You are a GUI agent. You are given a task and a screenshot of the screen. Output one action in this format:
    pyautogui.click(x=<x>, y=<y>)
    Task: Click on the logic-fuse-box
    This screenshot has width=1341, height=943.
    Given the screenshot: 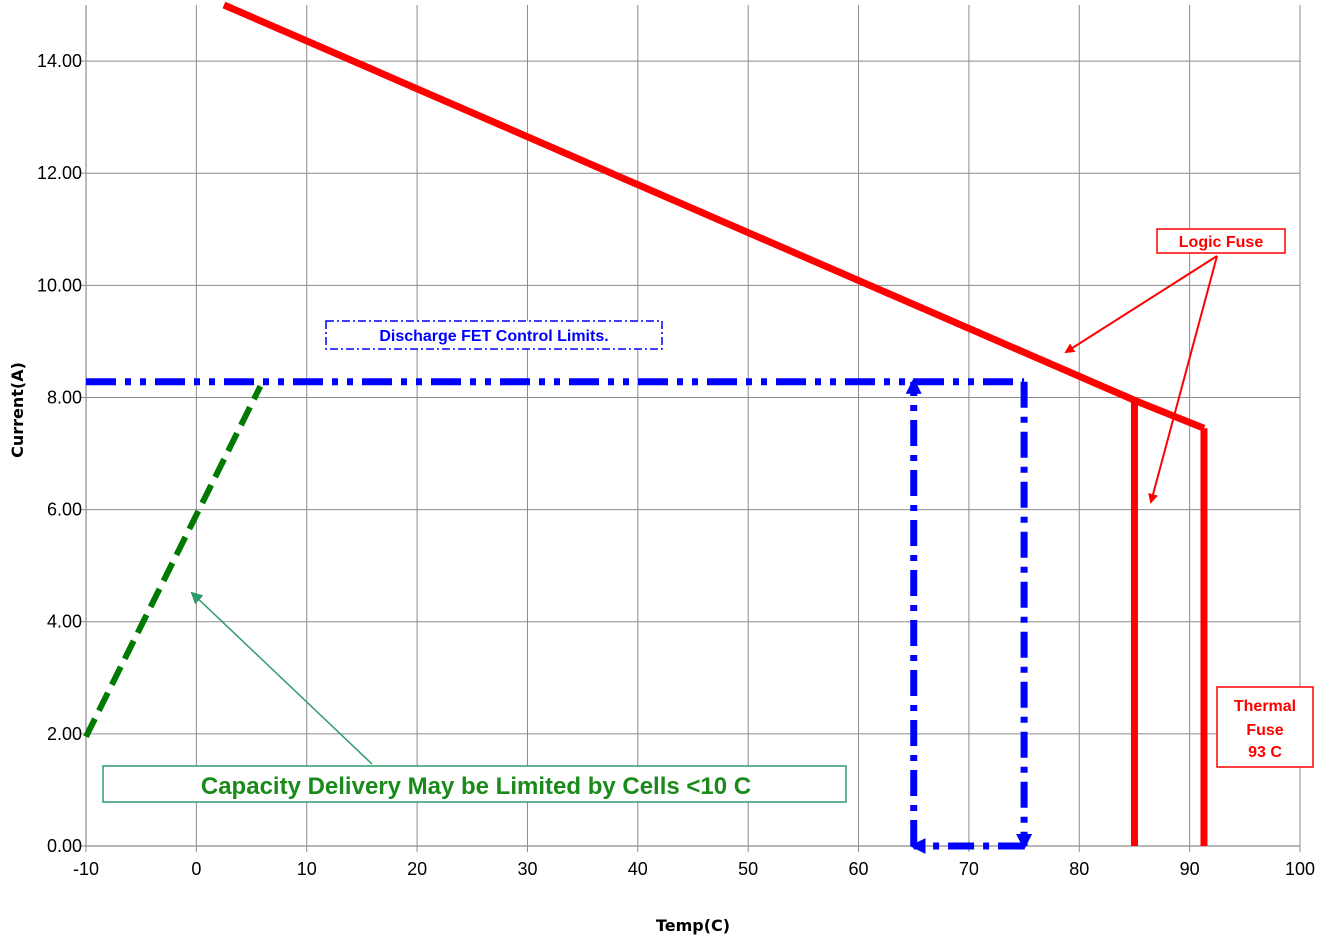 What is the action you would take?
    pyautogui.click(x=1221, y=241)
    